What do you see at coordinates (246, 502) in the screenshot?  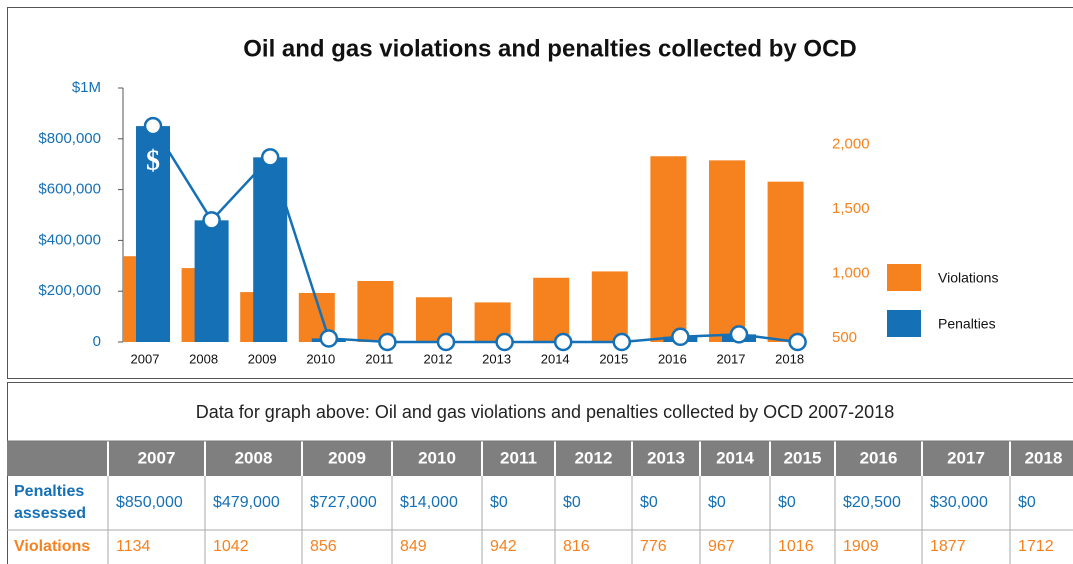 I see `table-cell: $479,000` at bounding box center [246, 502].